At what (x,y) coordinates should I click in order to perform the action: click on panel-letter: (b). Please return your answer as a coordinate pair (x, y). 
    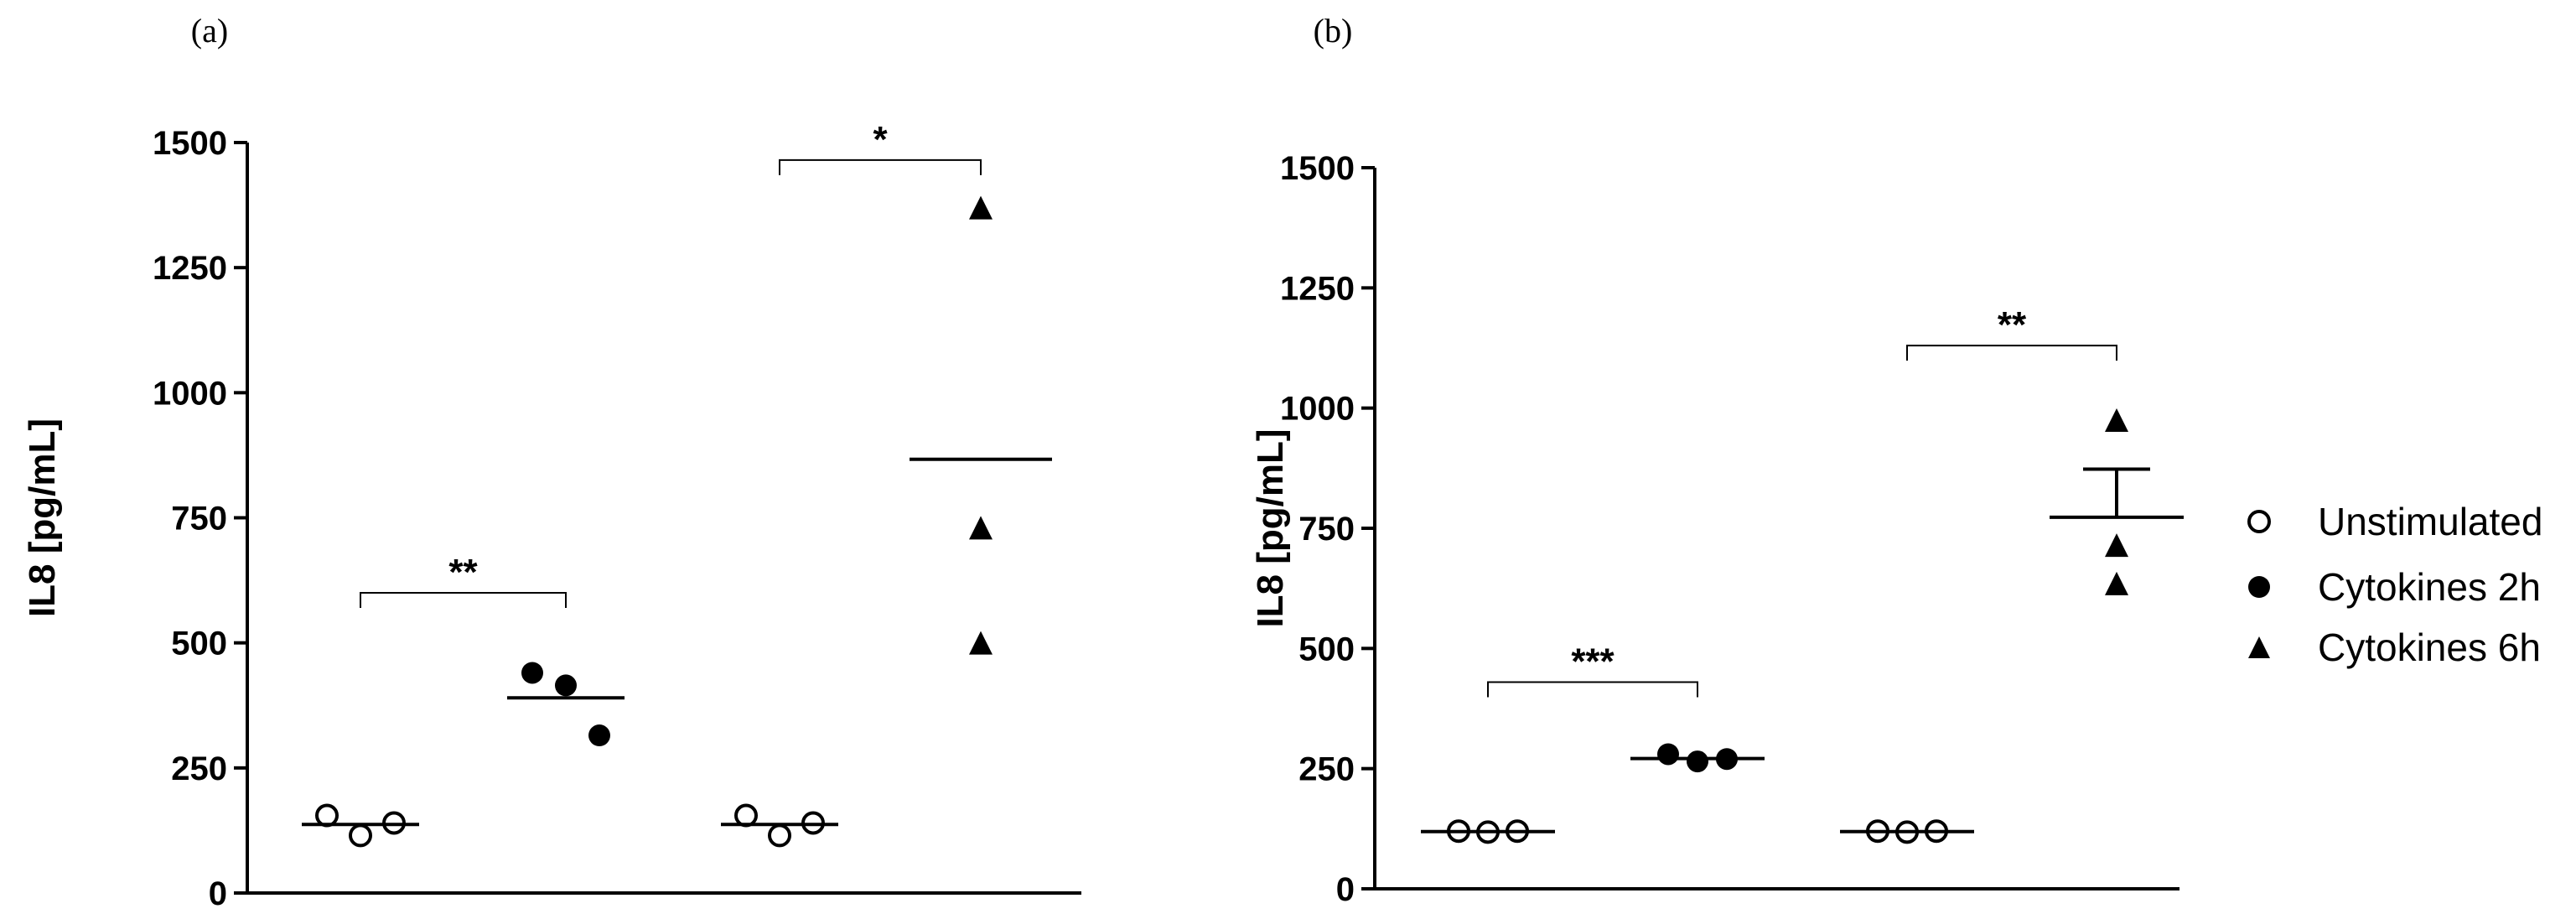
    Looking at the image, I should click on (1333, 30).